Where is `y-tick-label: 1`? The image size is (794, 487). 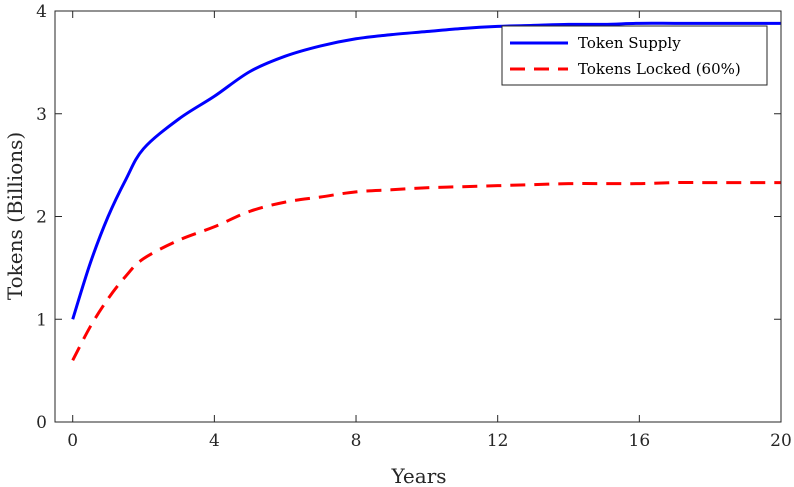 y-tick-label: 1 is located at coordinates (41, 320).